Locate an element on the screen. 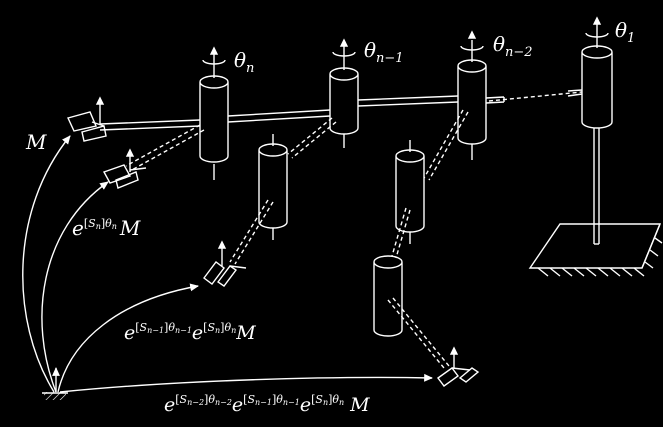 The width and height of the screenshot is (663, 427). label-theta-n-2: θn−2 is located at coordinates (513, 46).